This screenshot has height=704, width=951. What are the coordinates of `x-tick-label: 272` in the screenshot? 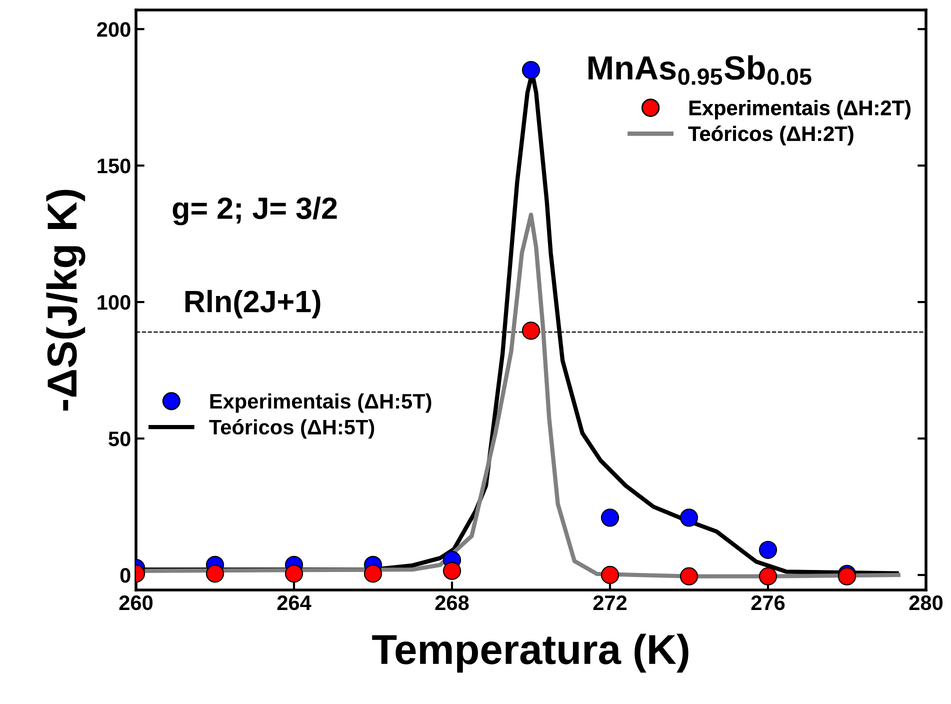 It's located at (610, 602).